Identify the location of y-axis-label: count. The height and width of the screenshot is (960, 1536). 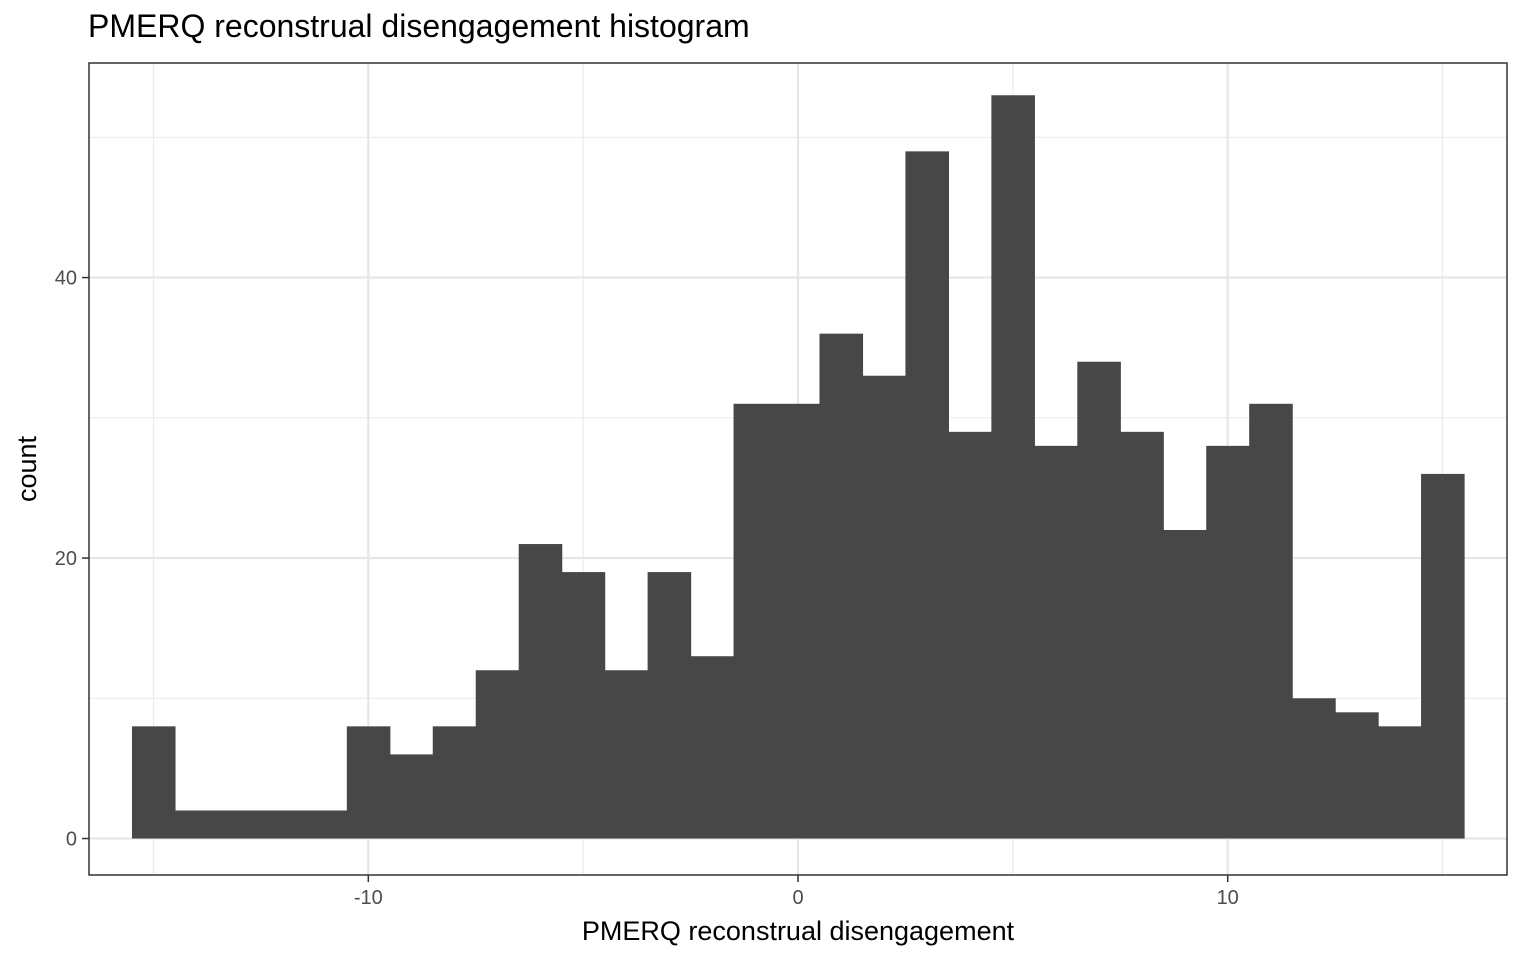
(27, 468).